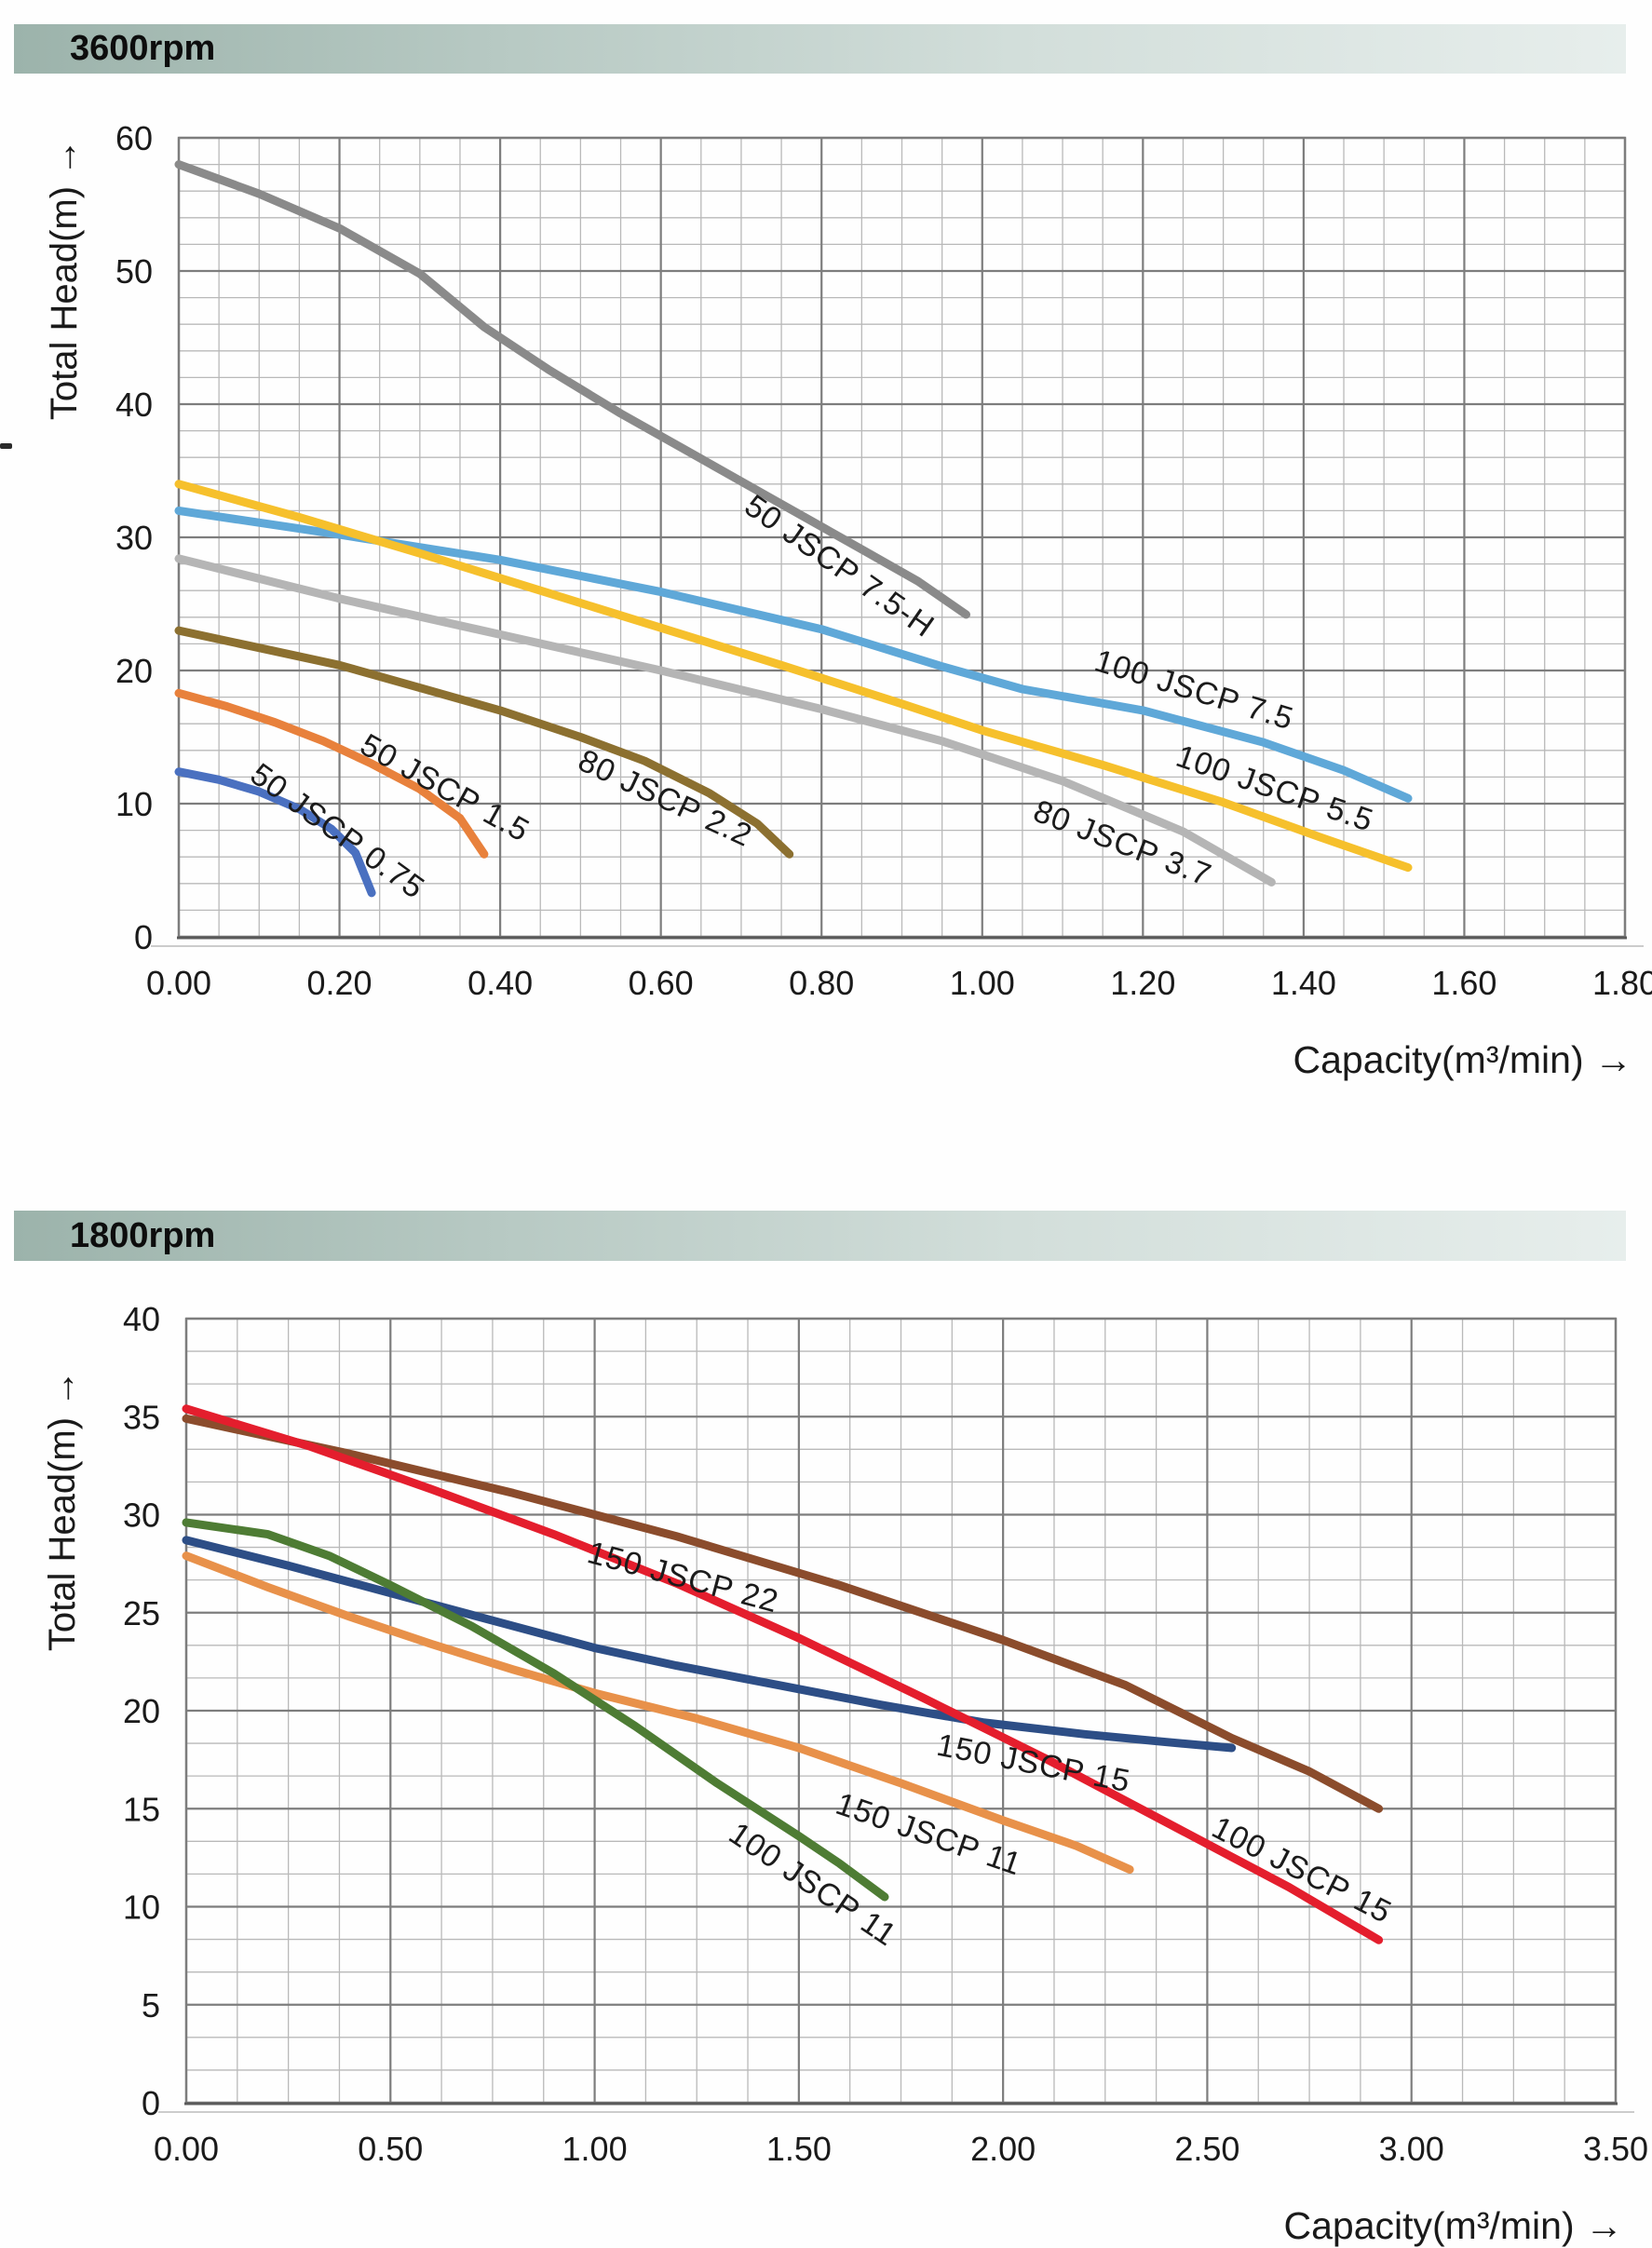 The height and width of the screenshot is (2248, 1652). I want to click on curve-100 JSCP 5.5, so click(793, 676).